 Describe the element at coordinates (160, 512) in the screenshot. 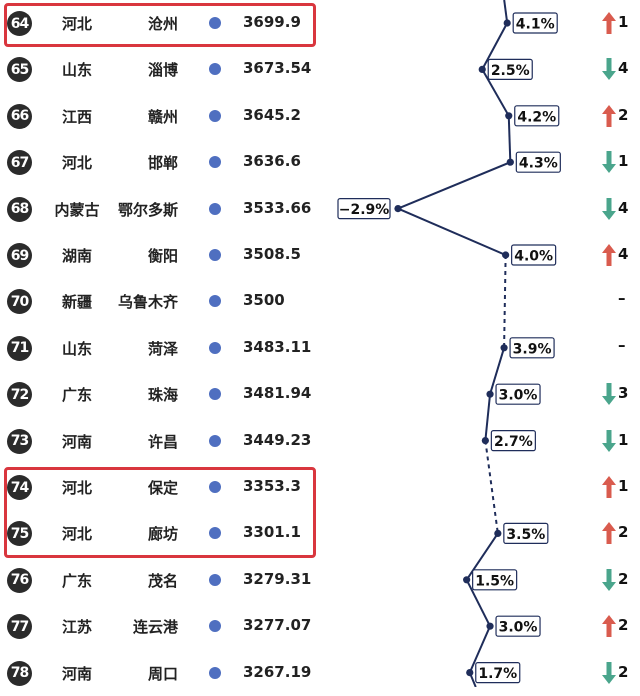

I see `highlight-box` at that location.